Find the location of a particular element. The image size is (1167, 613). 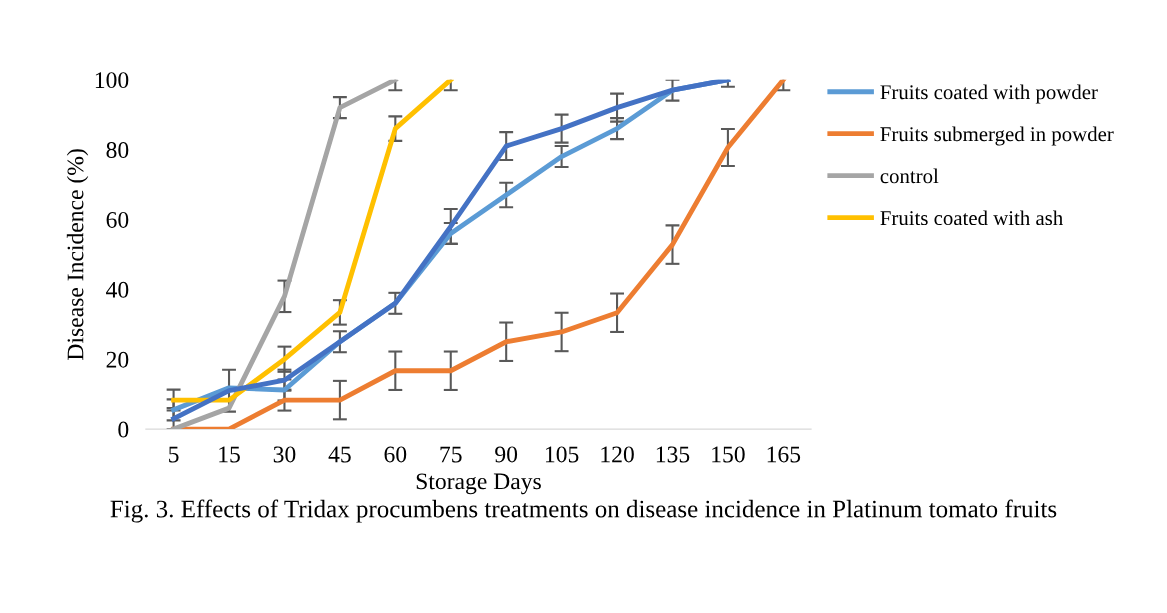

x-tick-label: 165 is located at coordinates (784, 454).